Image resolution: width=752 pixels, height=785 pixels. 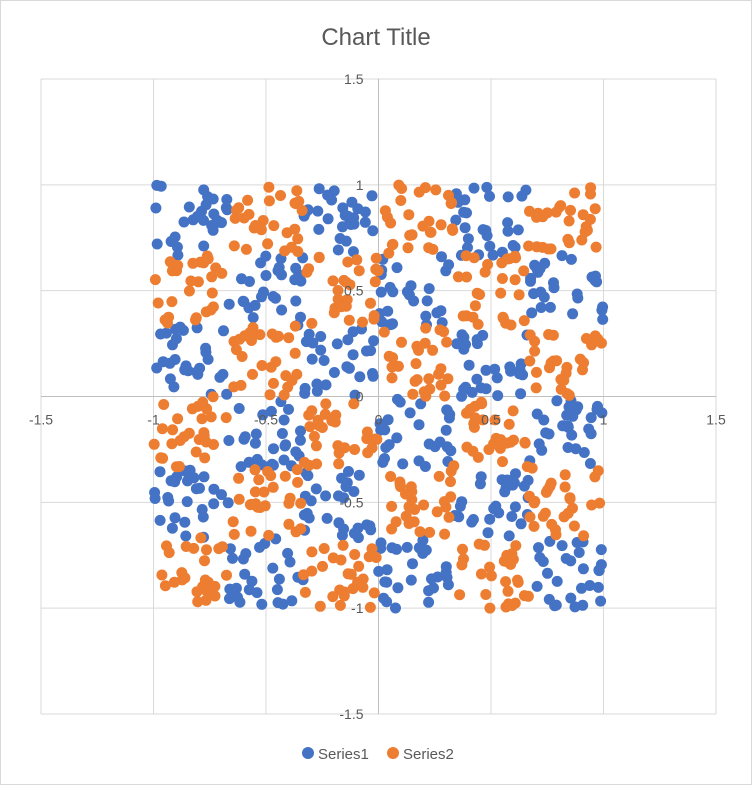 I want to click on legend-label-series2: Series2, so click(x=428, y=754).